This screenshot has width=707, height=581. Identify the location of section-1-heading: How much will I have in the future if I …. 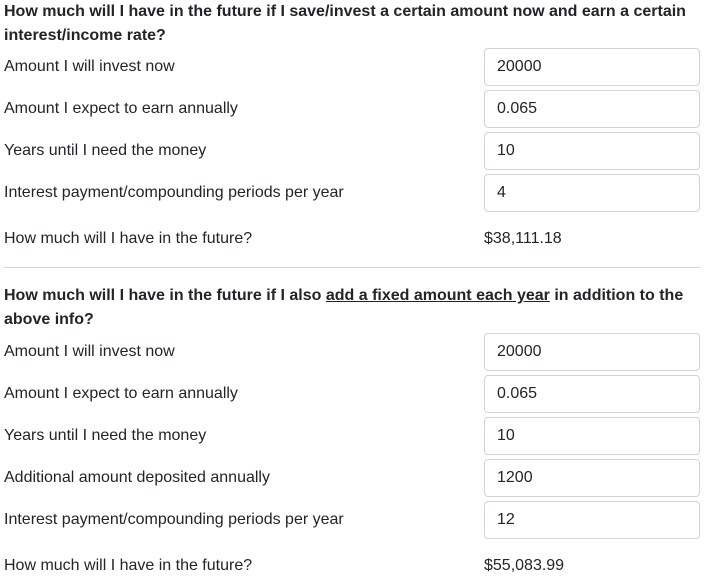
(345, 23).